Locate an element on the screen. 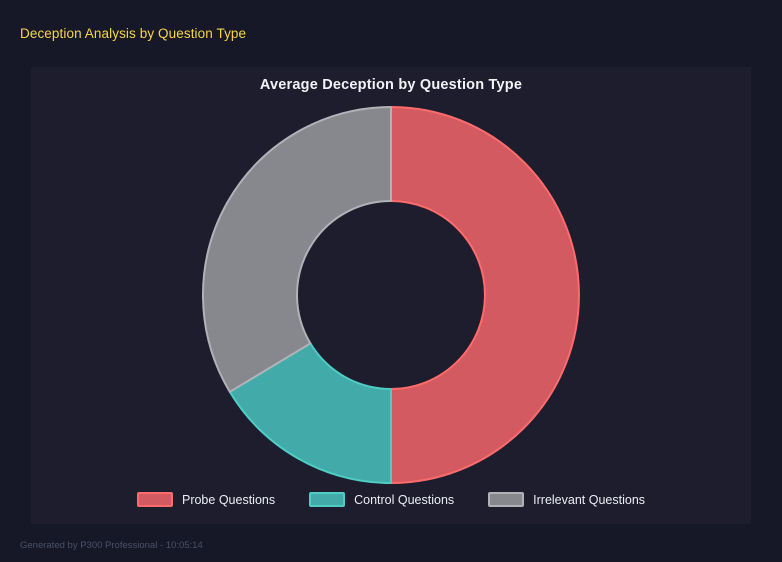 This screenshot has height=562, width=782. legend-item-label: Probe Questions is located at coordinates (228, 499).